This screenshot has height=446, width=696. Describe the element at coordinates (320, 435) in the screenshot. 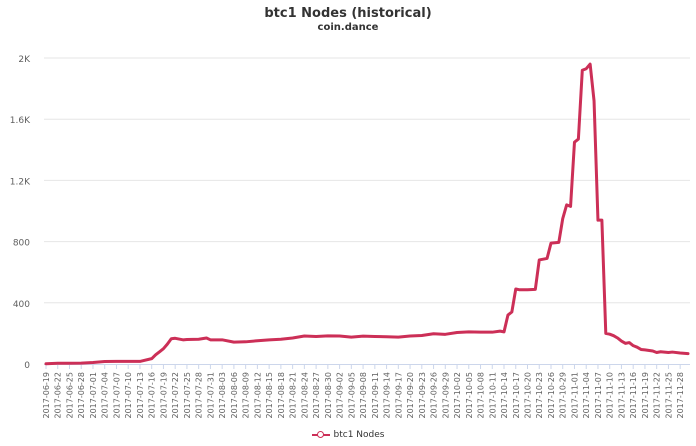

I see `legend-line-marker-icon` at that location.